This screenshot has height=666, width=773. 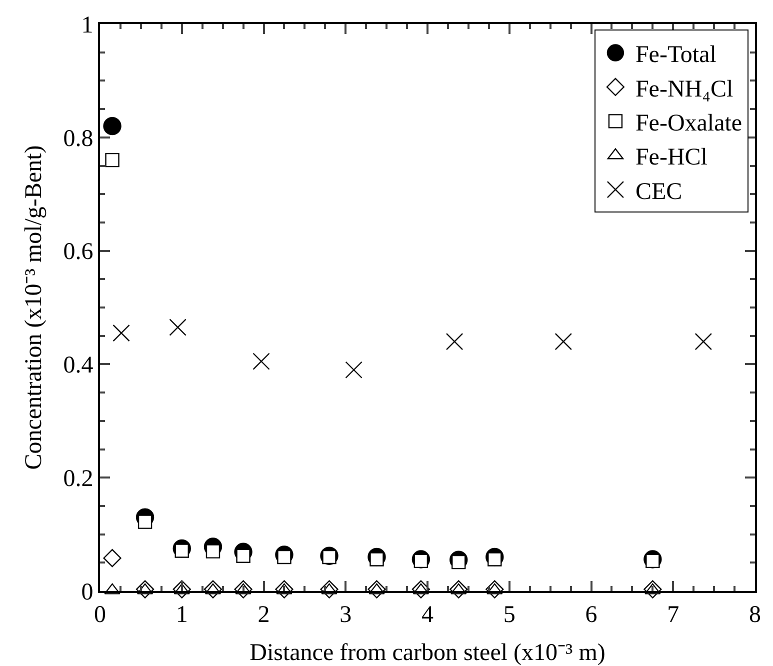 What do you see at coordinates (87, 592) in the screenshot?
I see `y-tick-label: 0` at bounding box center [87, 592].